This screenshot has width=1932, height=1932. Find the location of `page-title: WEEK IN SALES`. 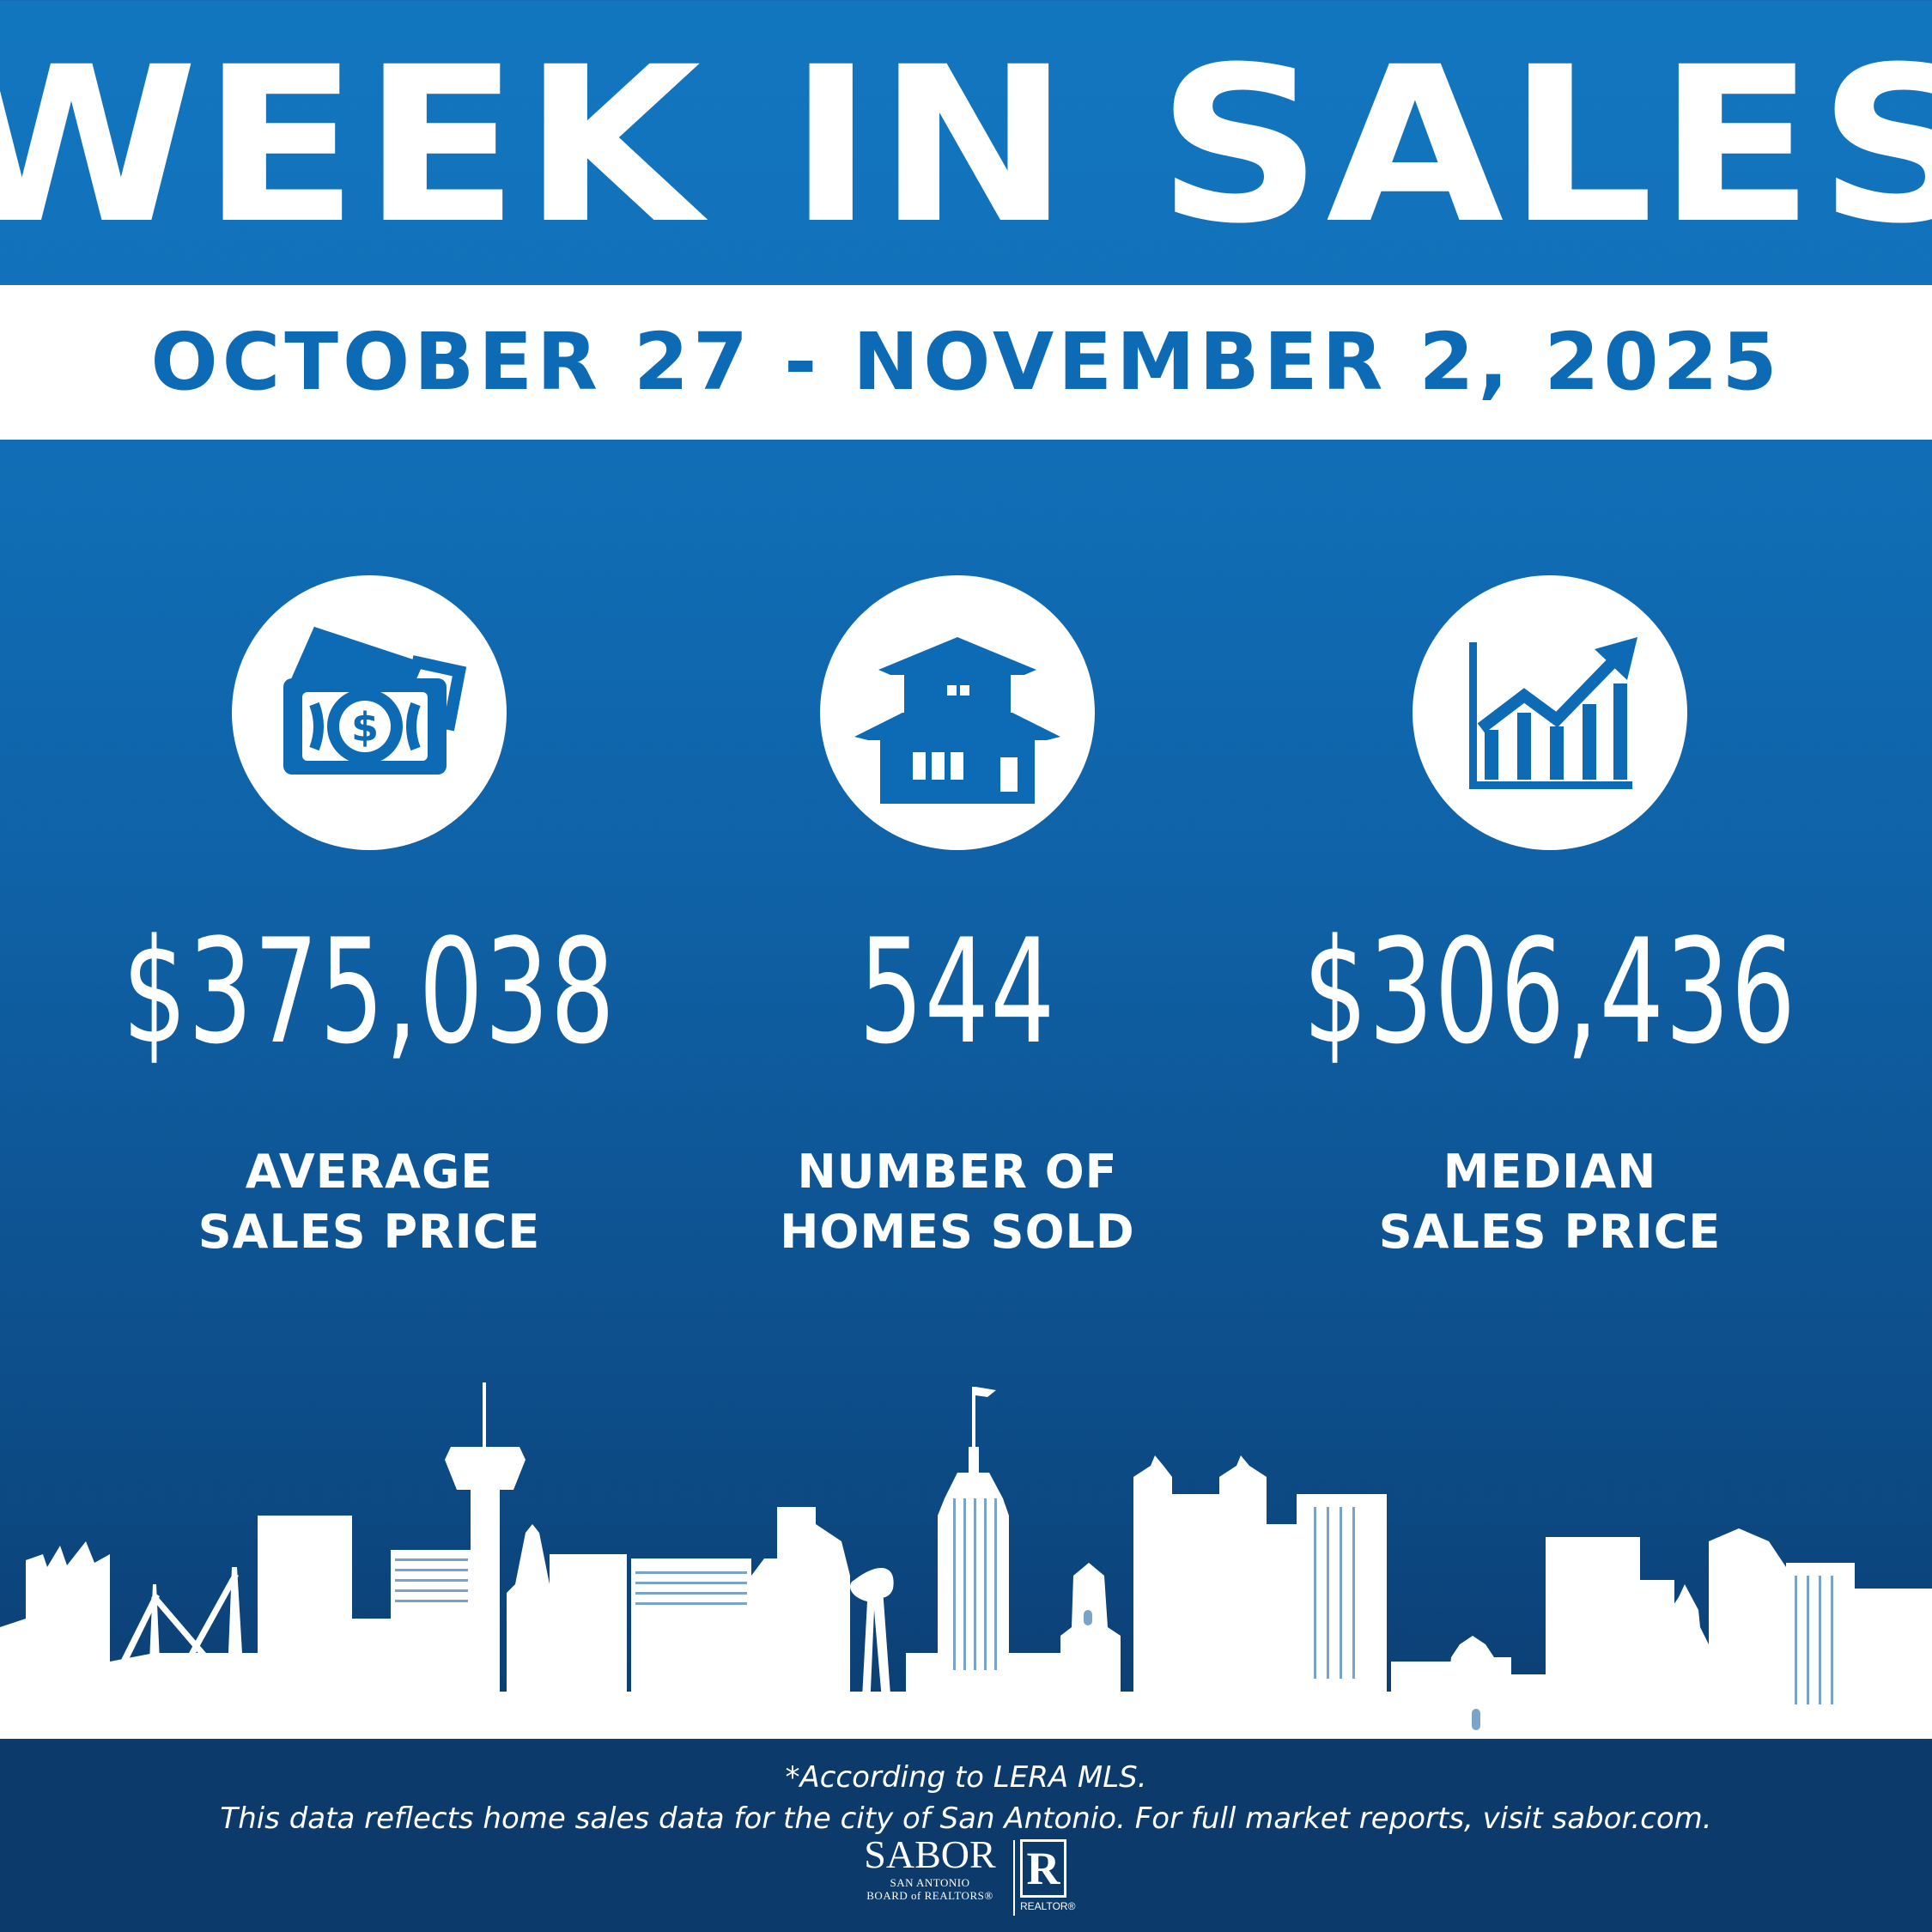

page-title: WEEK IN SALES is located at coordinates (966, 145).